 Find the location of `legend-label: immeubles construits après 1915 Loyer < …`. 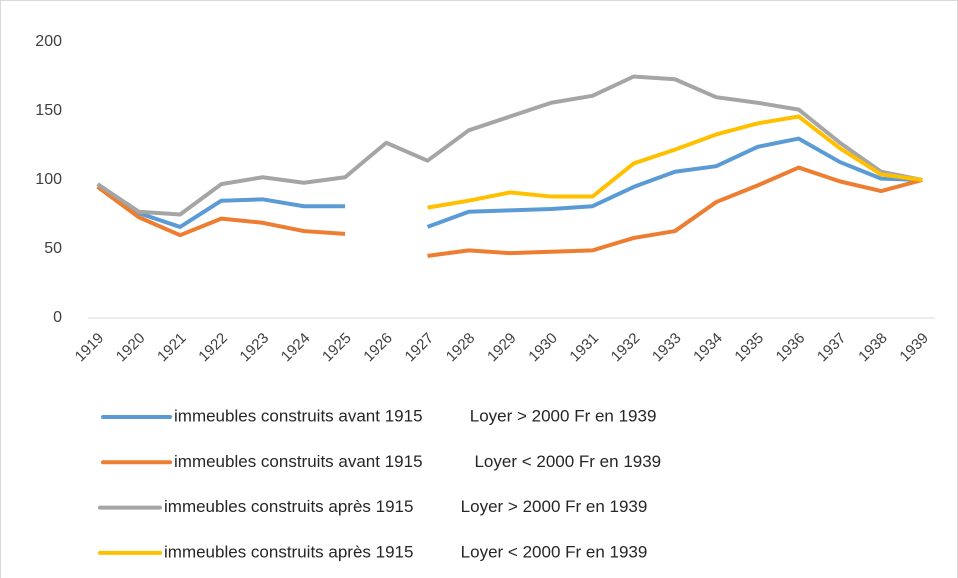

legend-label: immeubles construits après 1915 Loyer < … is located at coordinates (405, 551).